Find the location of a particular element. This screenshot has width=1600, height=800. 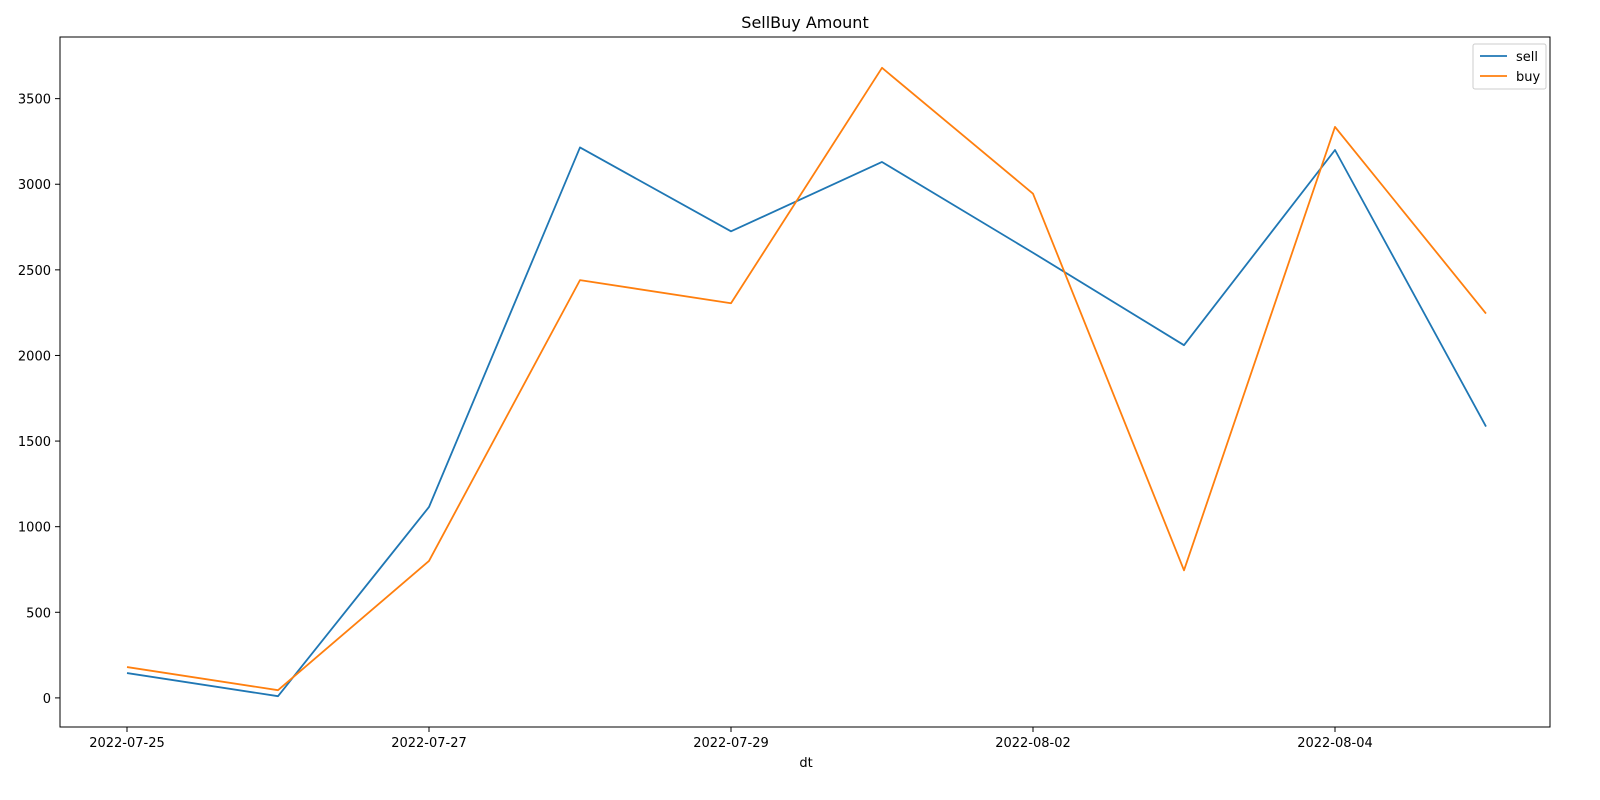

x-axis-label: dt is located at coordinates (805, 763).